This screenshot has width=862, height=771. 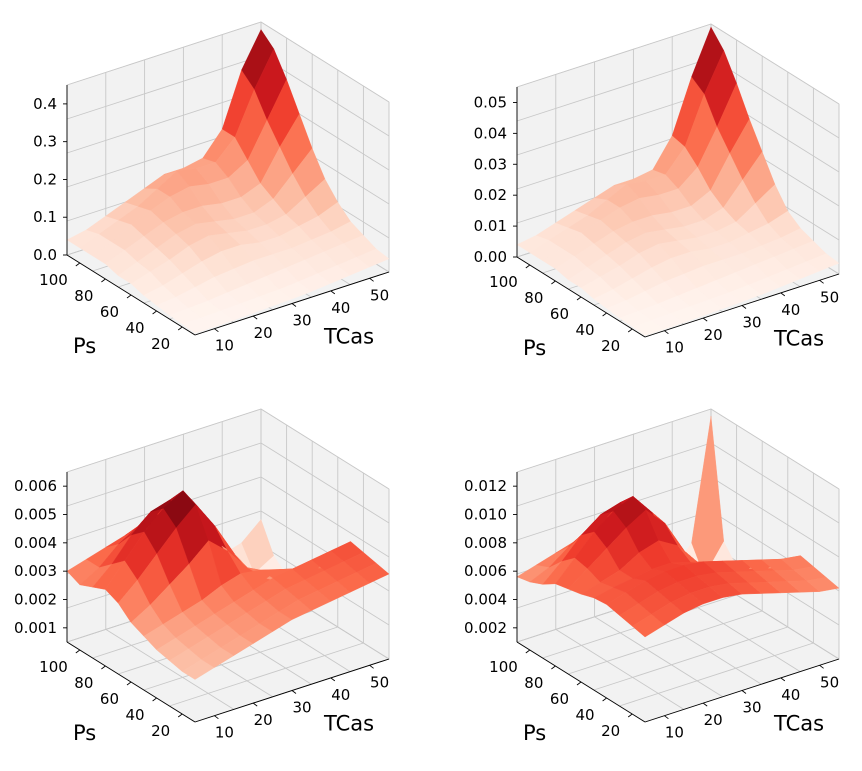 I want to click on z-tick-label: 0.0, so click(x=45, y=255).